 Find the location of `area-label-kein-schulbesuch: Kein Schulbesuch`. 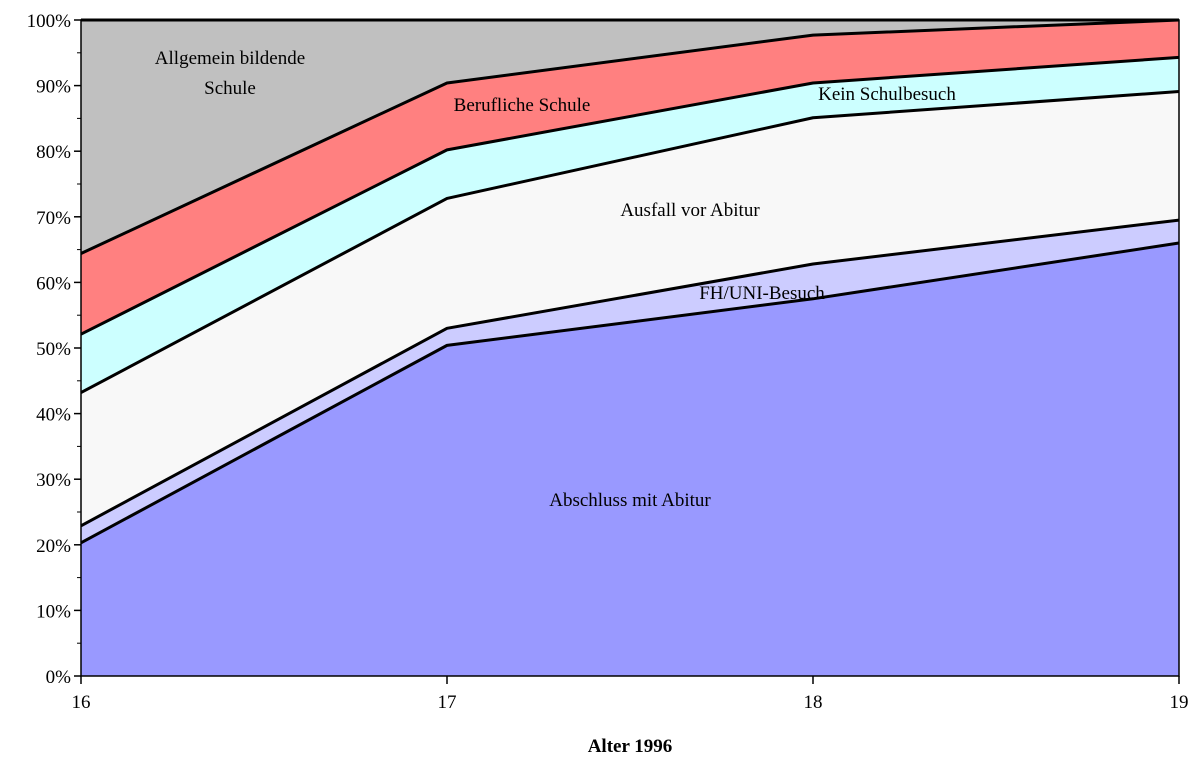

area-label-kein-schulbesuch: Kein Schulbesuch is located at coordinates (887, 94).